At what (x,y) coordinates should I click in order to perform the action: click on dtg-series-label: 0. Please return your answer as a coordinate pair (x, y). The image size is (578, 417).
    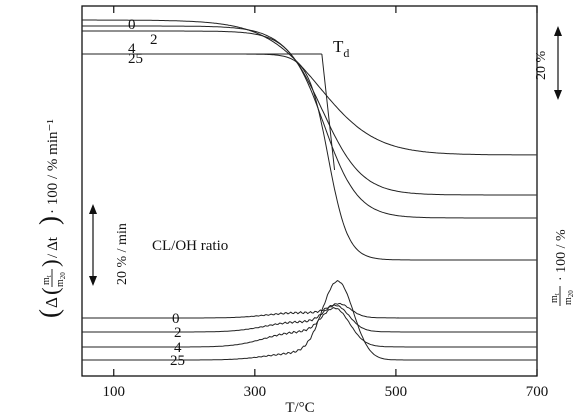
    Looking at the image, I should click on (176, 319).